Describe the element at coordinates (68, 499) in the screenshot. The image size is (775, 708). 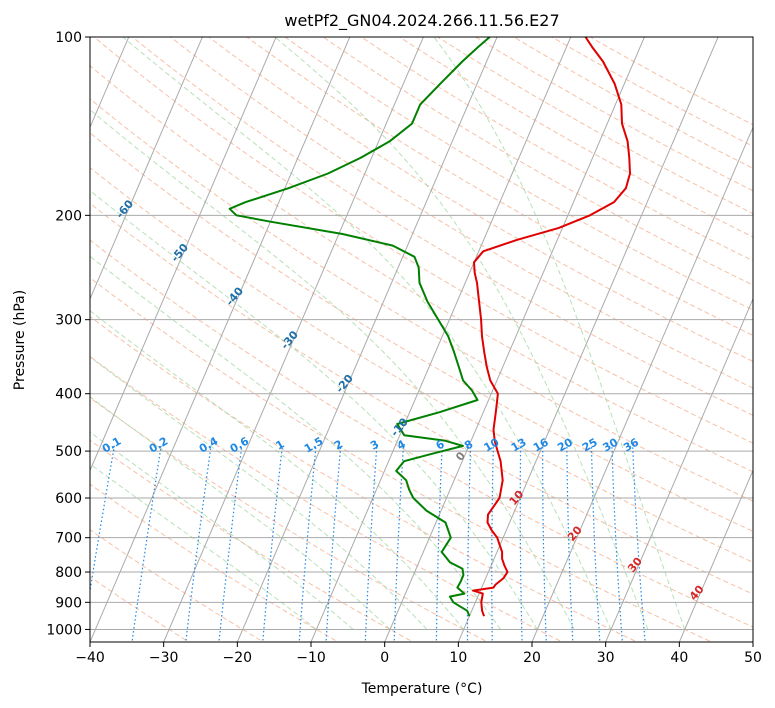
I see `y-tick-label: 600` at that location.